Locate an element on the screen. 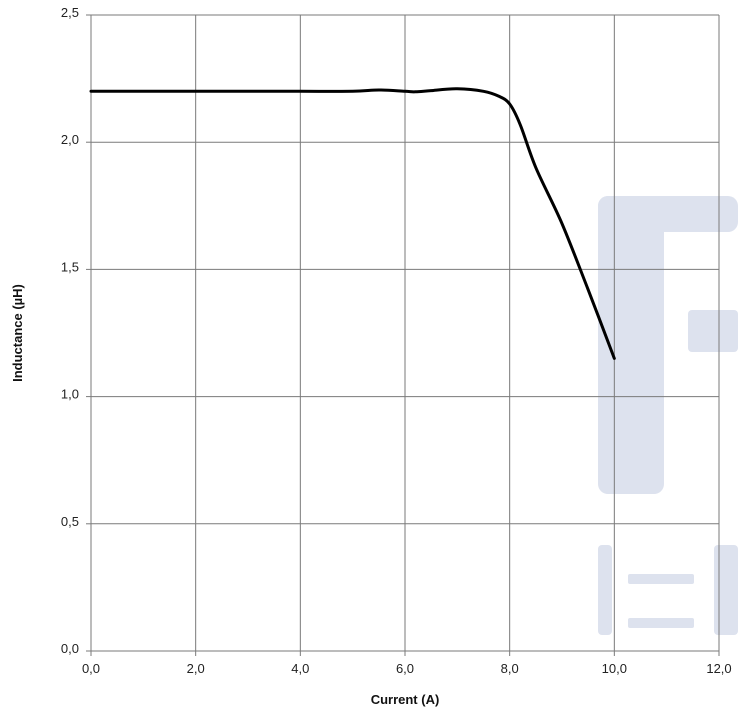  x-tick-label: 8,0 is located at coordinates (510, 668).